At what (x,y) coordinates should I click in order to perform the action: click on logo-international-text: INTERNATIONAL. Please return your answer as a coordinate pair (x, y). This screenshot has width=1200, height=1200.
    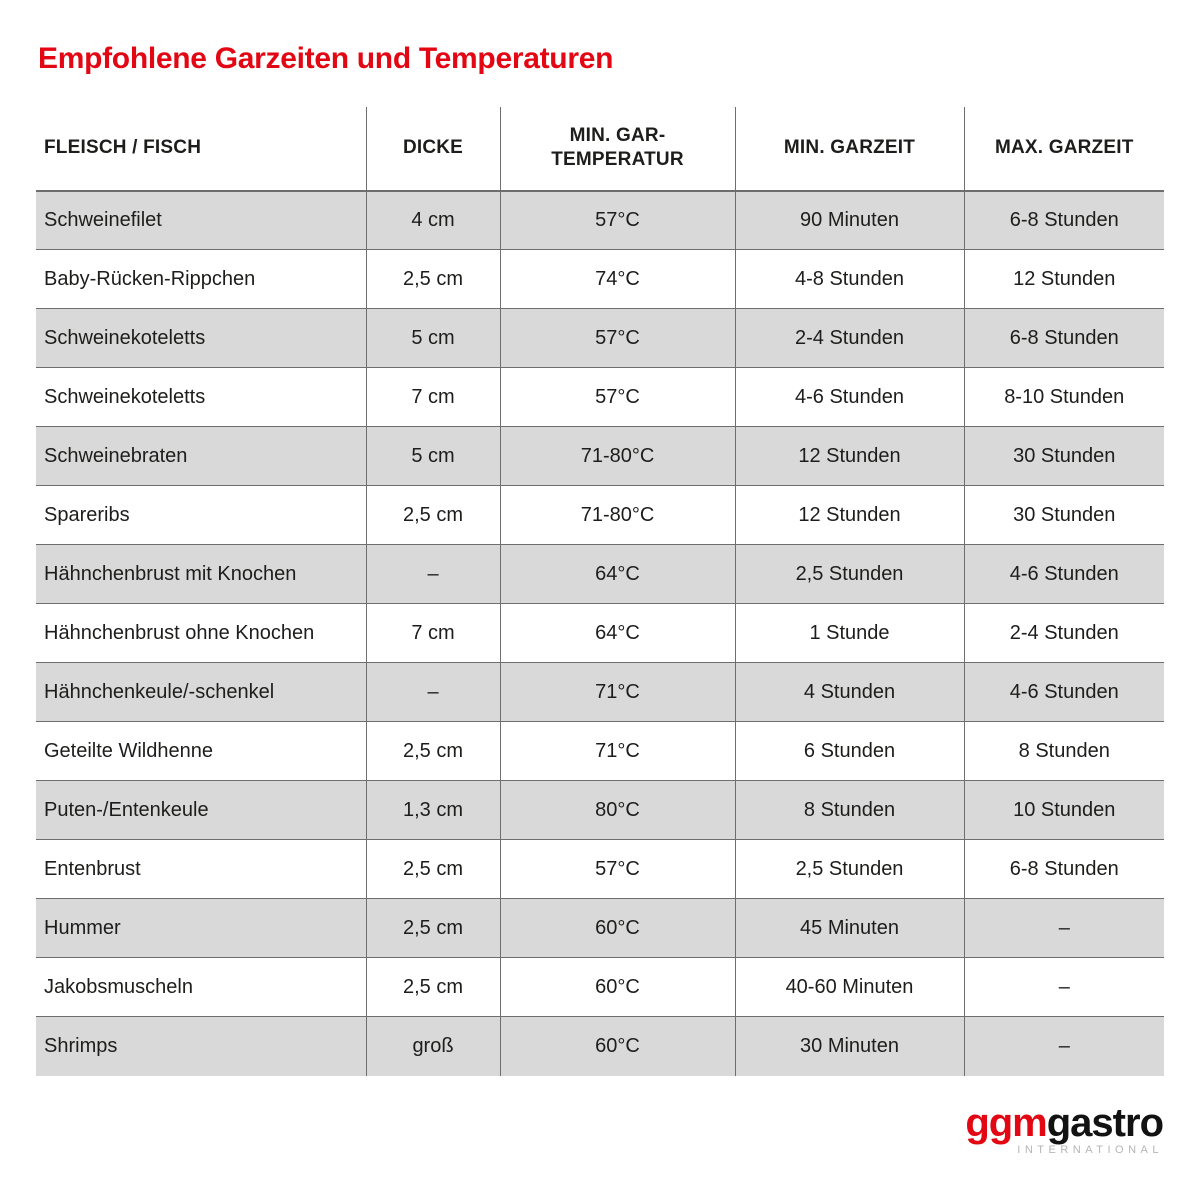
    Looking at the image, I should click on (1090, 1150).